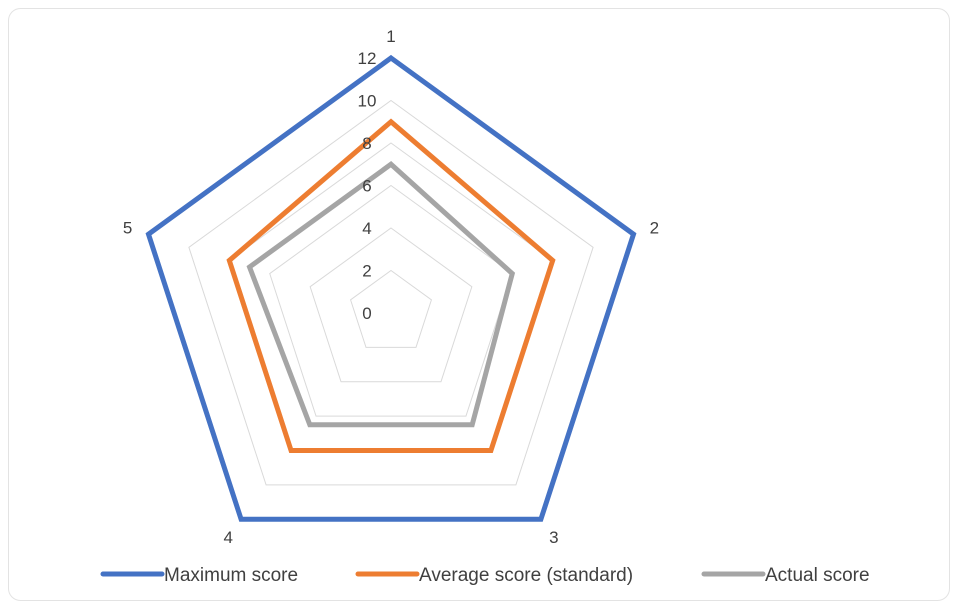  Describe the element at coordinates (127, 227) in the screenshot. I see `category-label-5: 5` at that location.